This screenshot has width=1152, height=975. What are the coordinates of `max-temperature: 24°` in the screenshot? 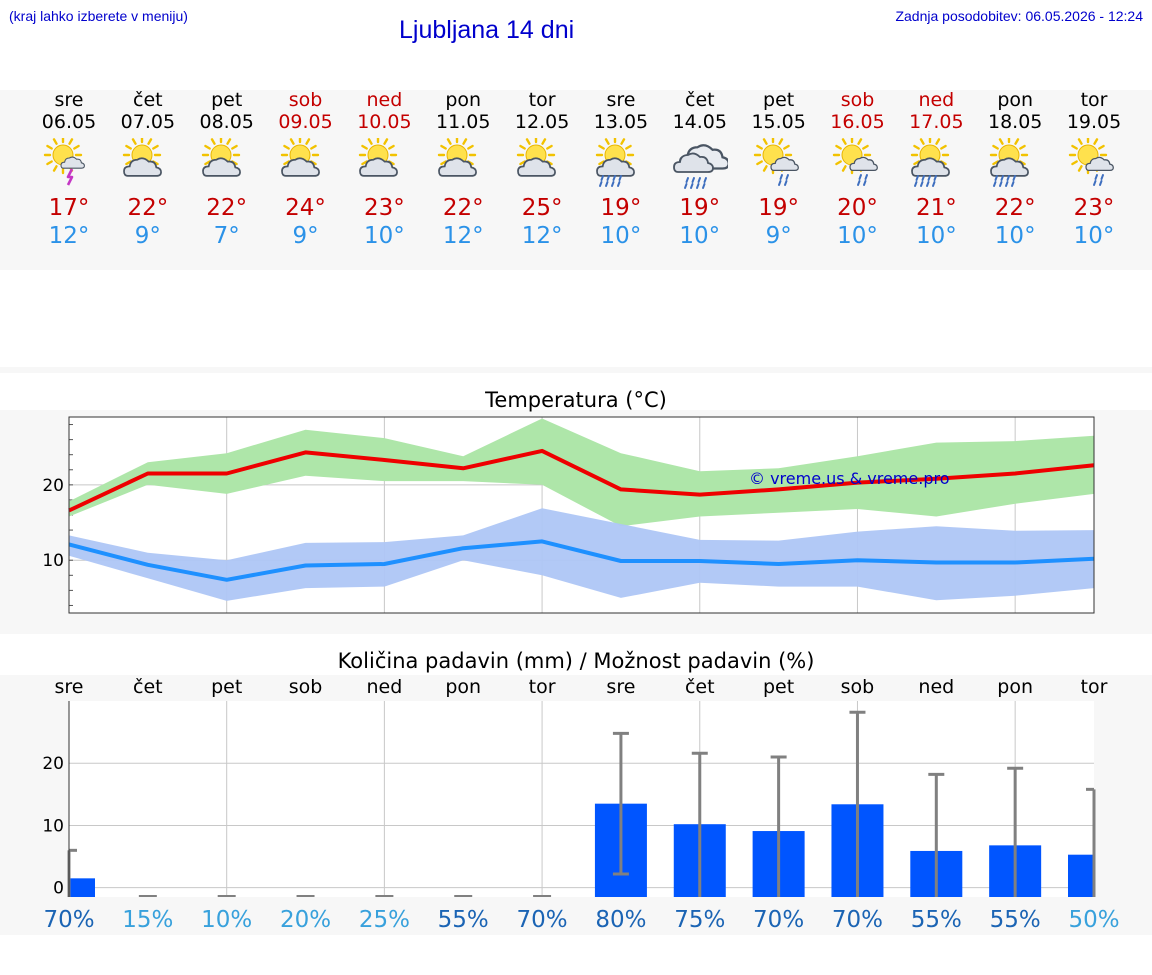 It's located at (305, 208).